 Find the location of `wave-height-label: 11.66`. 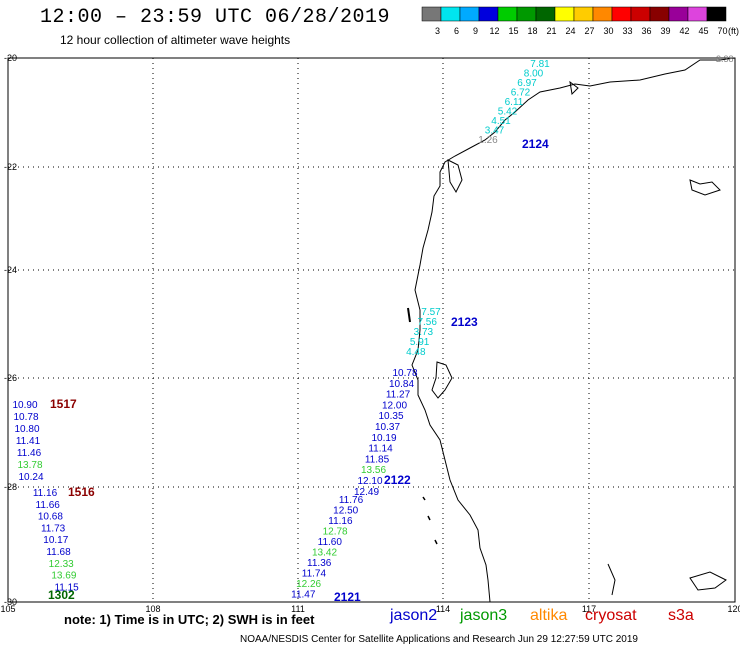

wave-height-label: 11.66 is located at coordinates (48, 505).